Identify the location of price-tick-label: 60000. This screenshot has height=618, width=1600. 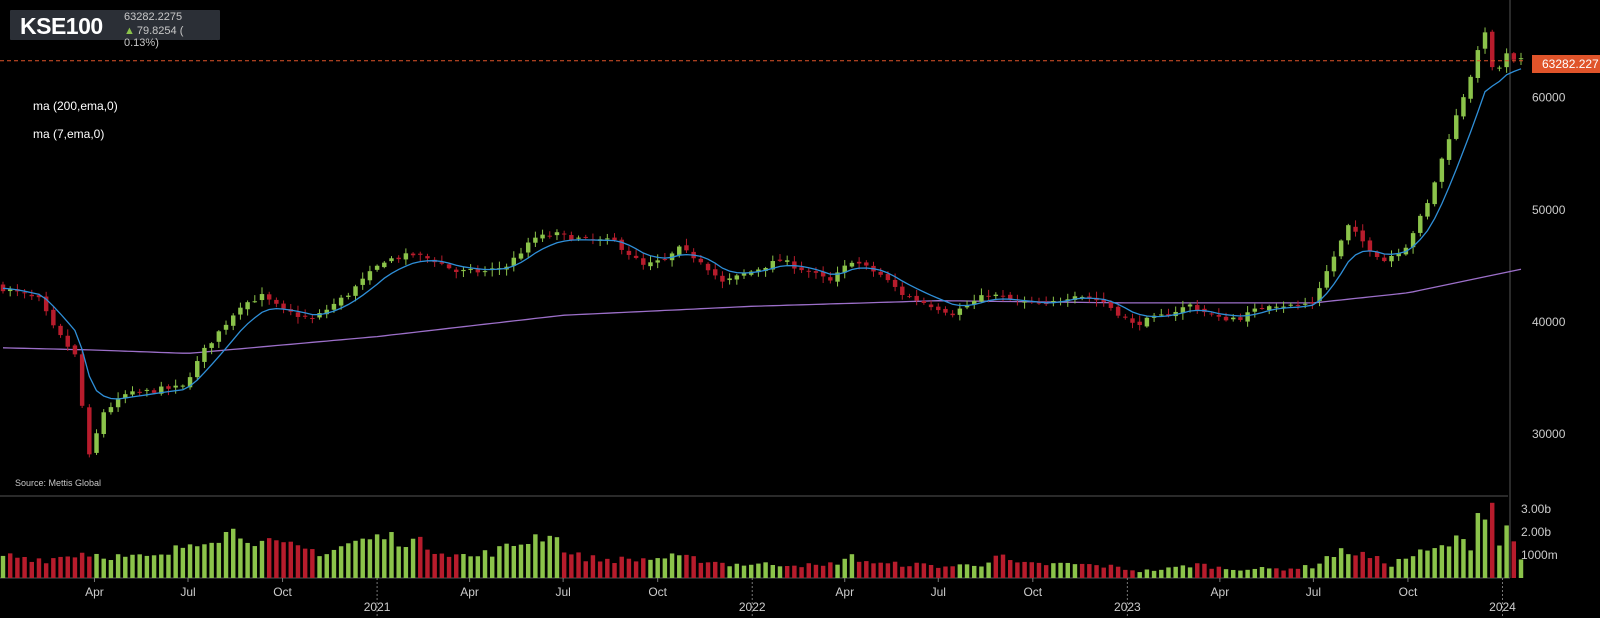
(1549, 98).